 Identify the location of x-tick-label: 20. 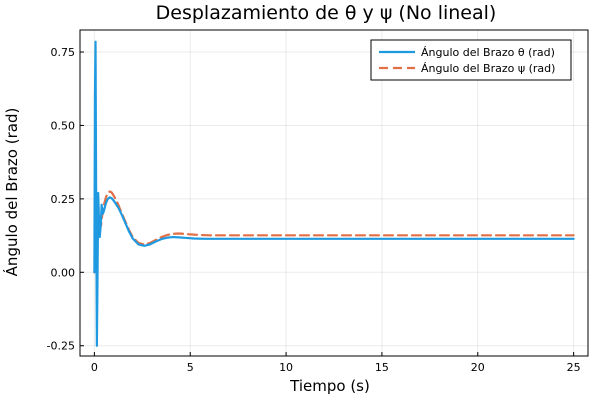
(478, 367).